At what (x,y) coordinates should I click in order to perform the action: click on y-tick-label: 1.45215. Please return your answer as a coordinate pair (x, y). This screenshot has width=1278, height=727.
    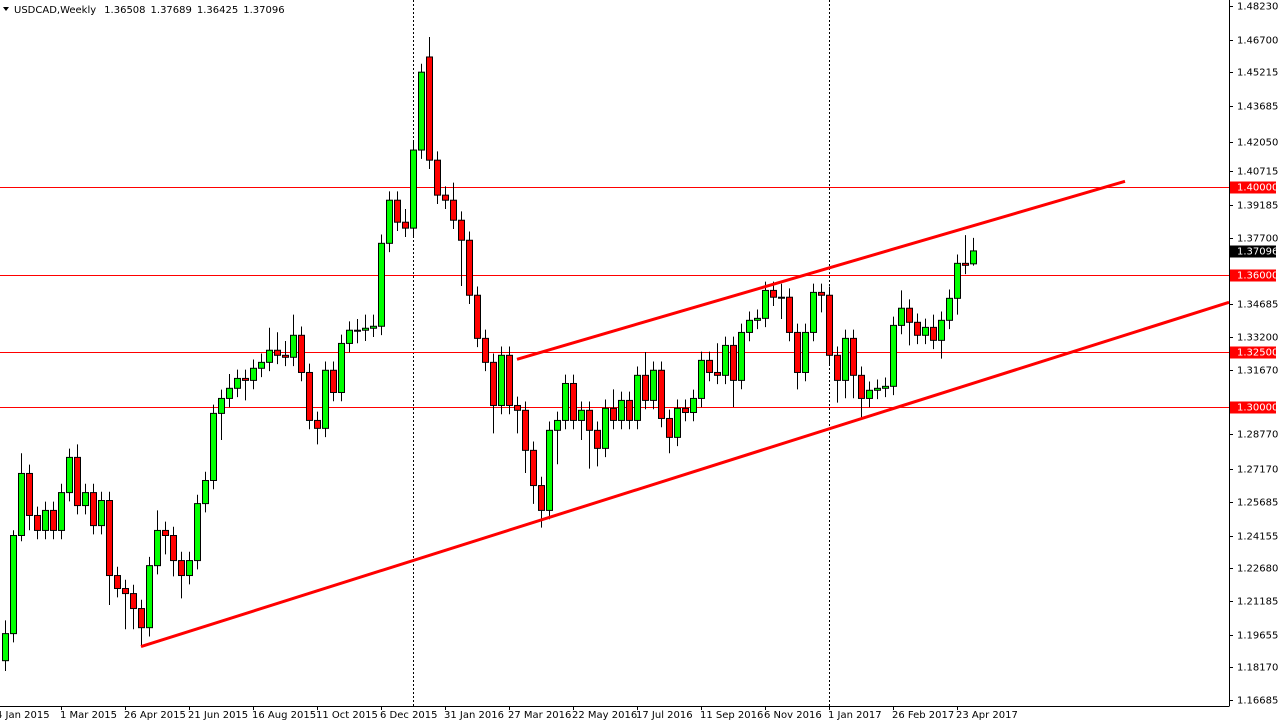
    Looking at the image, I should click on (1257, 73).